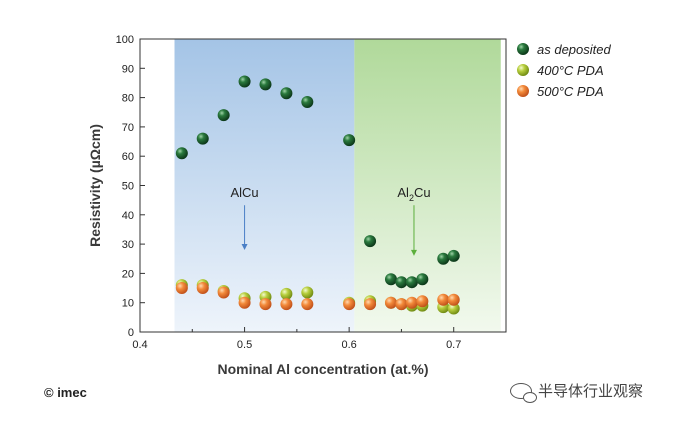 This screenshot has width=676, height=425. Describe the element at coordinates (128, 245) in the screenshot. I see `y-tick-label: 30` at that location.